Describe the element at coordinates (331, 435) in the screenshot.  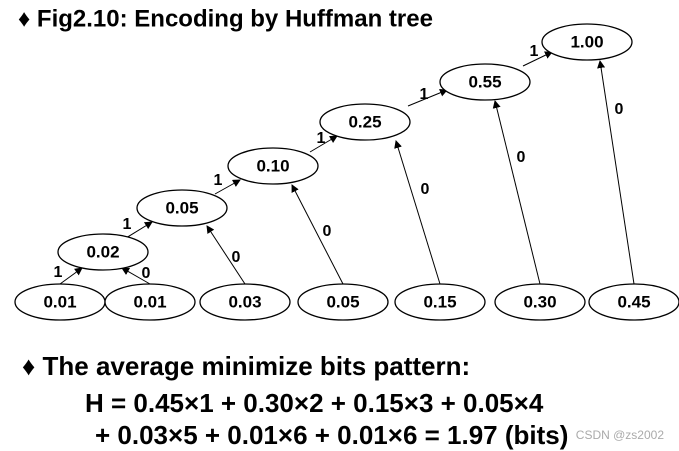
I see `formula-line: + 0.03×5 + 0.01×6 + 0.01×6 = 1.97 (bits)` at that location.